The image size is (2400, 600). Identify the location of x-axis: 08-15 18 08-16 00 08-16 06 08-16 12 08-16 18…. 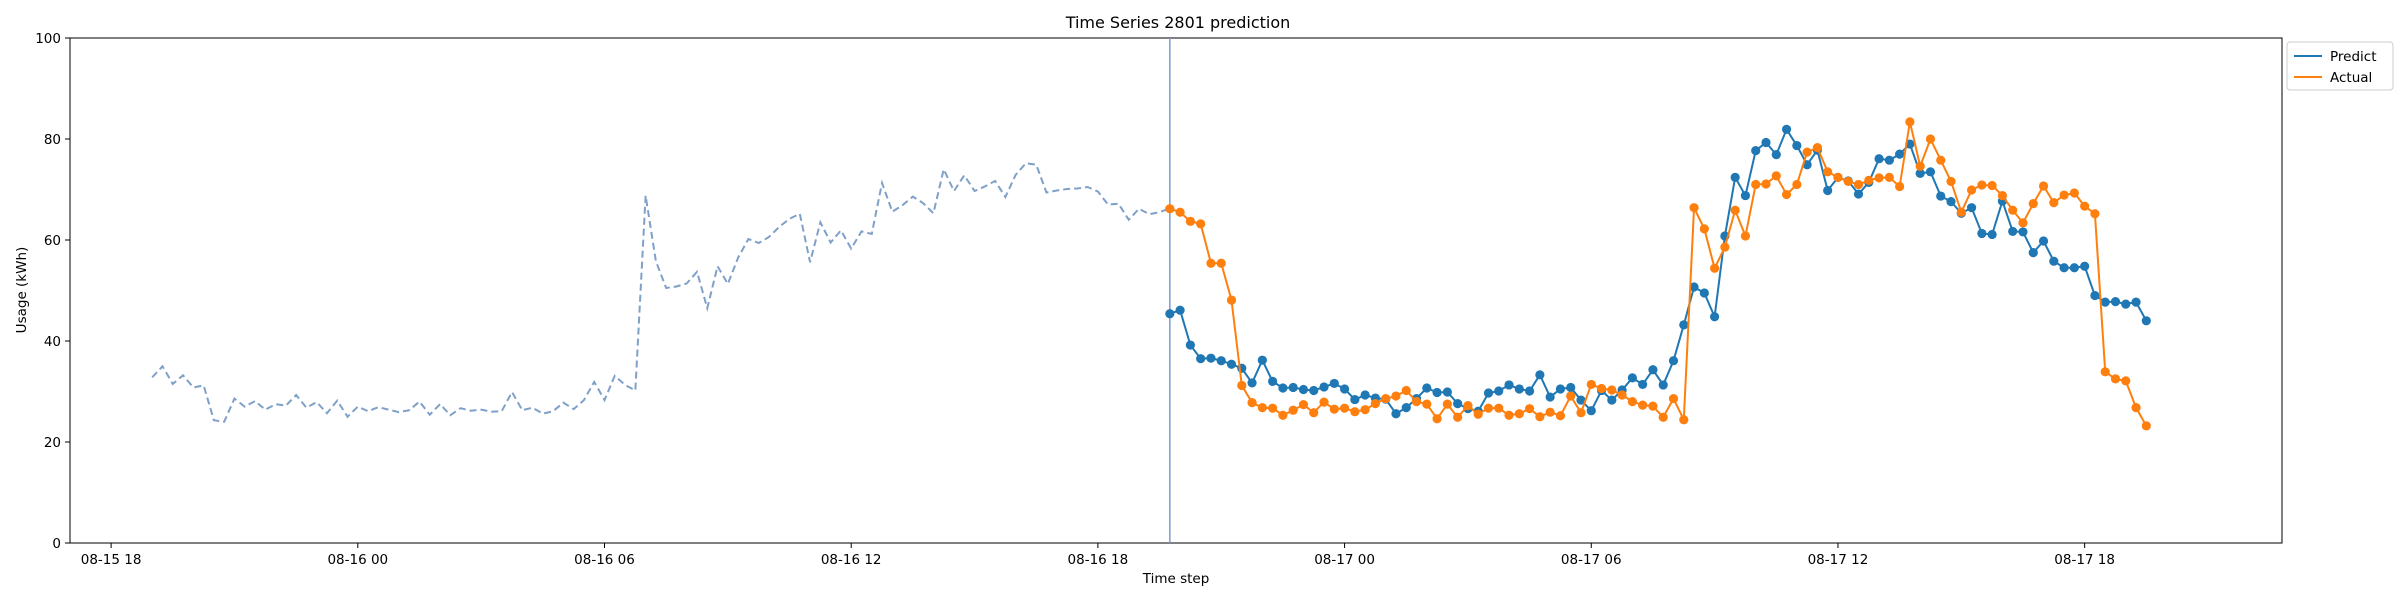
(1098, 555).